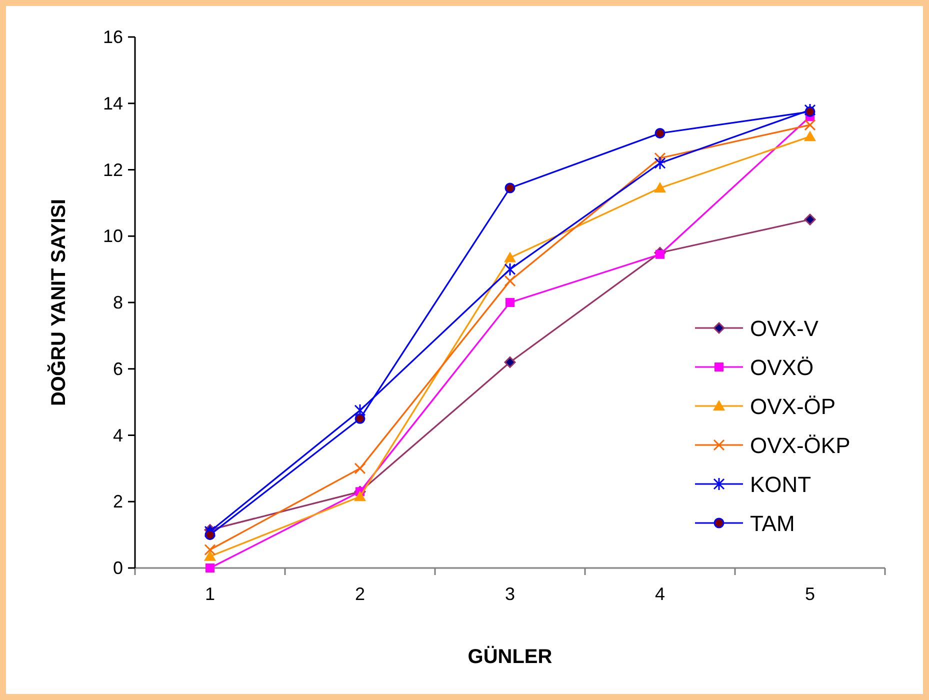 This screenshot has height=700, width=929. What do you see at coordinates (210, 594) in the screenshot?
I see `x-tick-label: 1` at bounding box center [210, 594].